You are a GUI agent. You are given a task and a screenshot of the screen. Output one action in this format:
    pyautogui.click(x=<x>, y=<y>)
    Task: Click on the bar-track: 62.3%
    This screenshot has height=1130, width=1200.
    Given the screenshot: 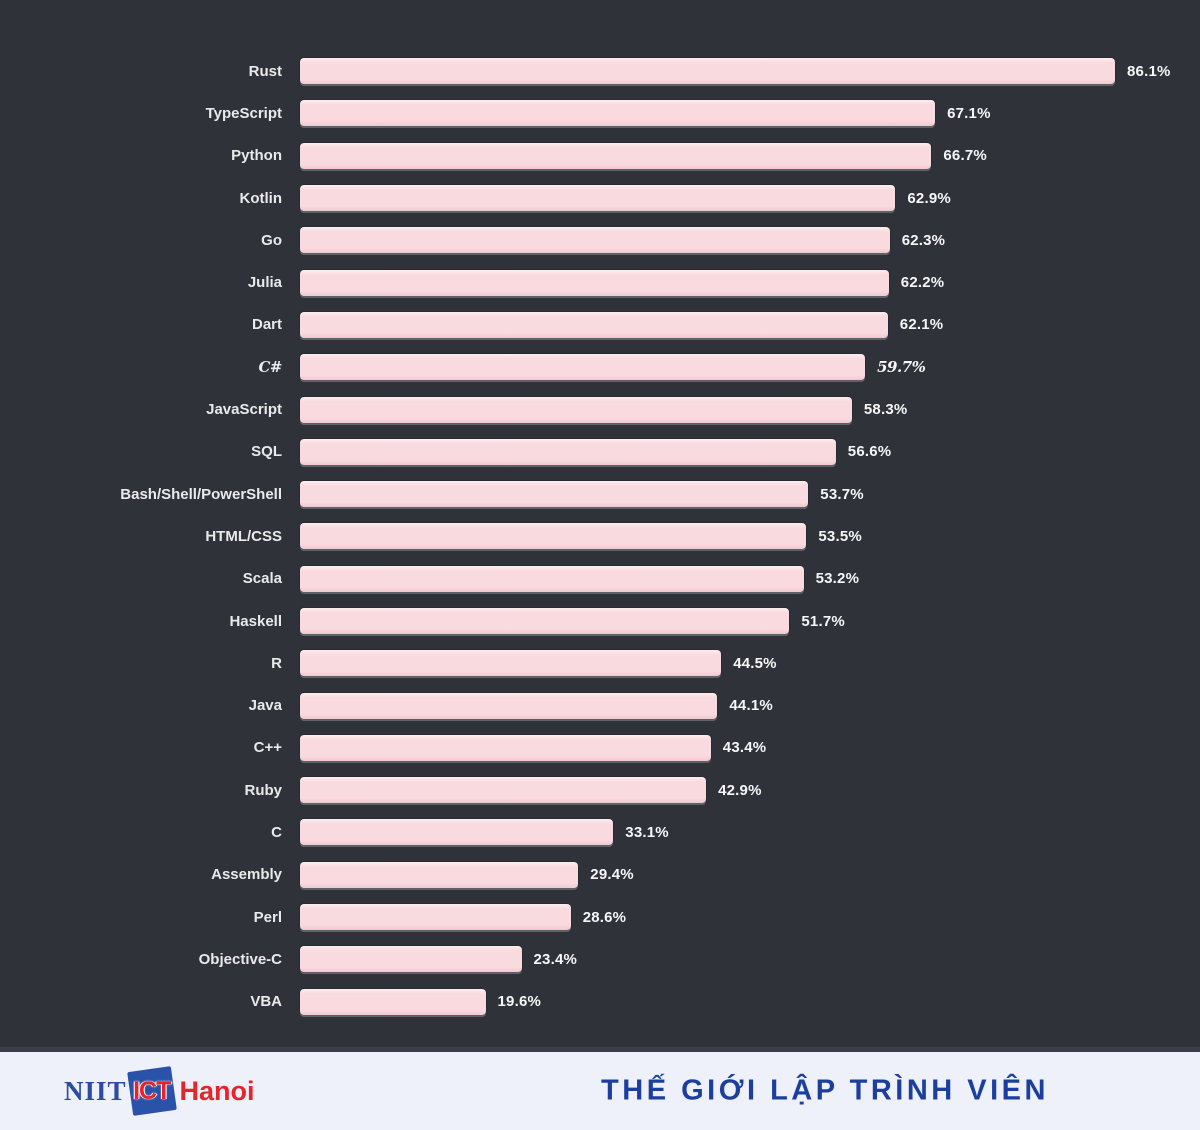 What is the action you would take?
    pyautogui.click(x=750, y=240)
    